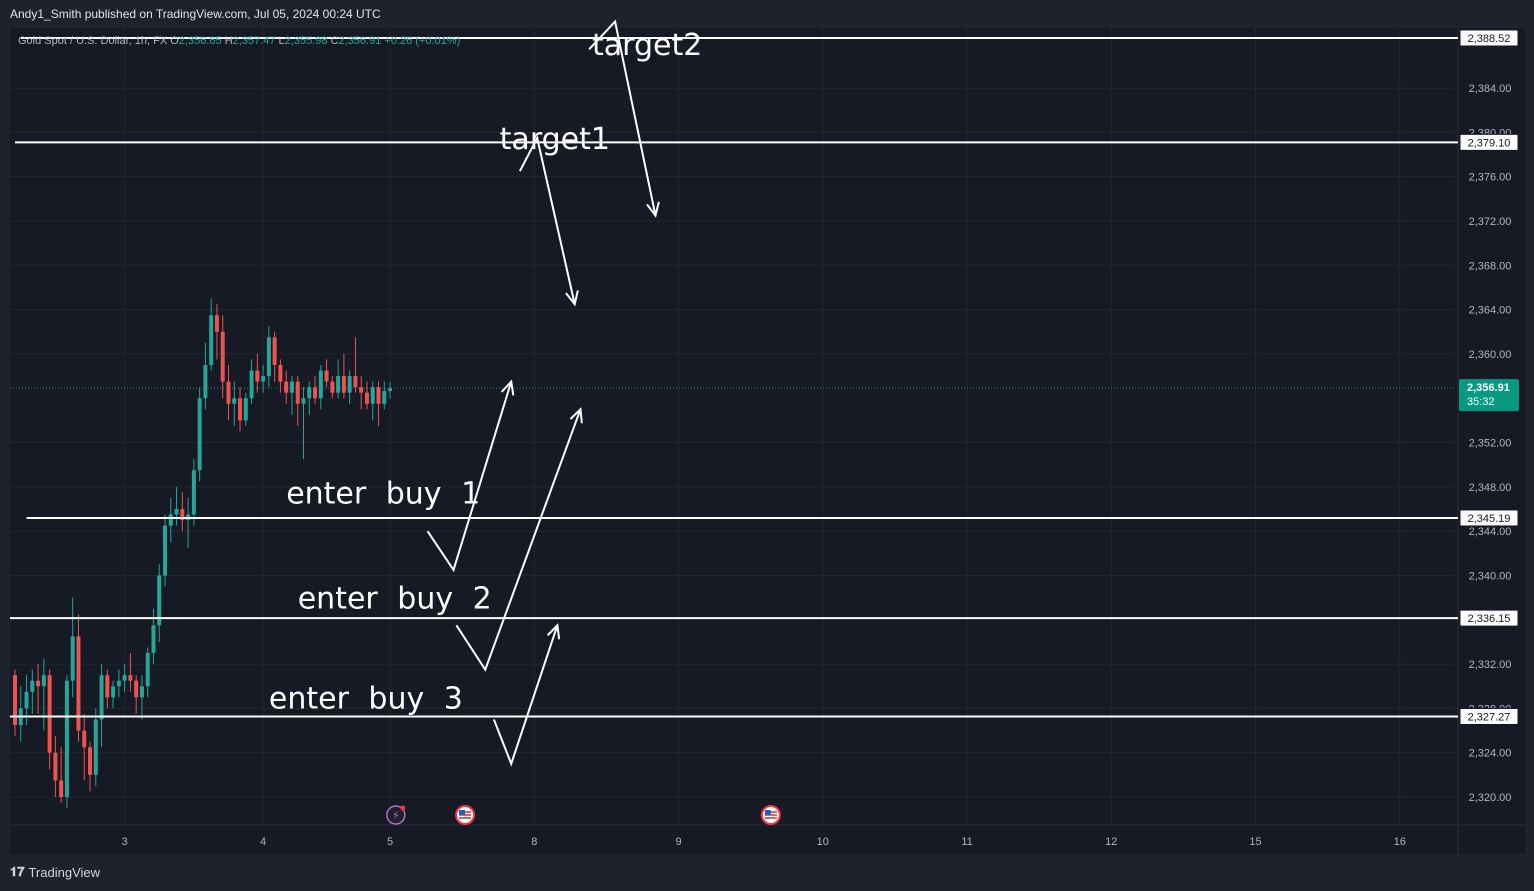  I want to click on x-tick-label: 15, so click(1255, 842).